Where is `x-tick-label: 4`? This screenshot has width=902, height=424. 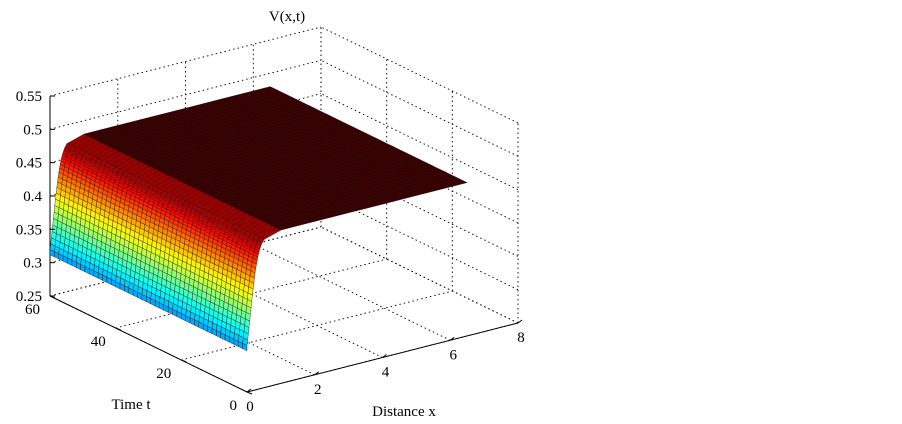
x-tick-label: 4 is located at coordinates (386, 373).